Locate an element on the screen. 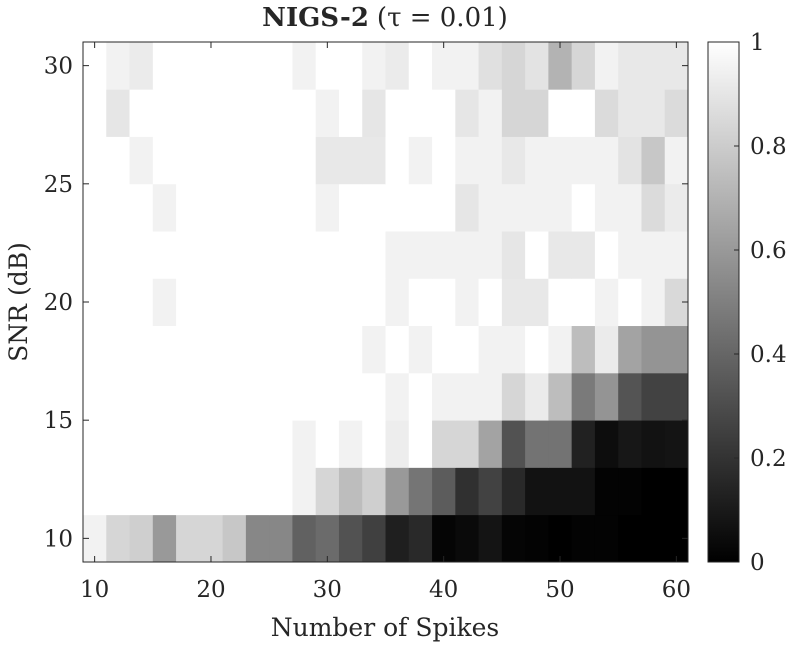 The image size is (786, 651). chart-title-bold: NIGS-2 is located at coordinates (315, 18).